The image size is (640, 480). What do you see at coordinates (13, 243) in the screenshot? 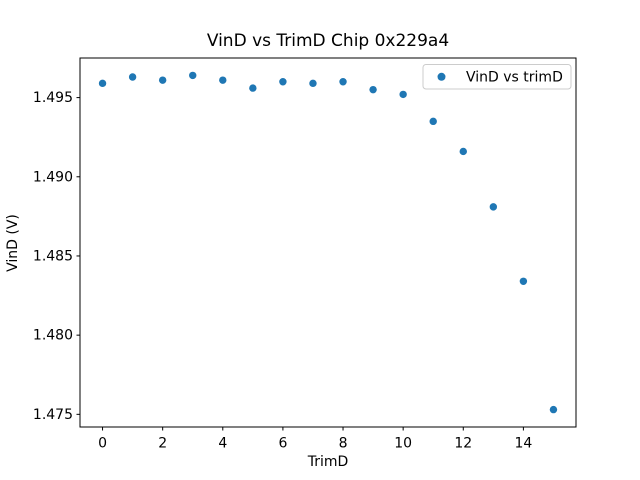
I see `y-axis-label: VinD (V)` at bounding box center [13, 243].